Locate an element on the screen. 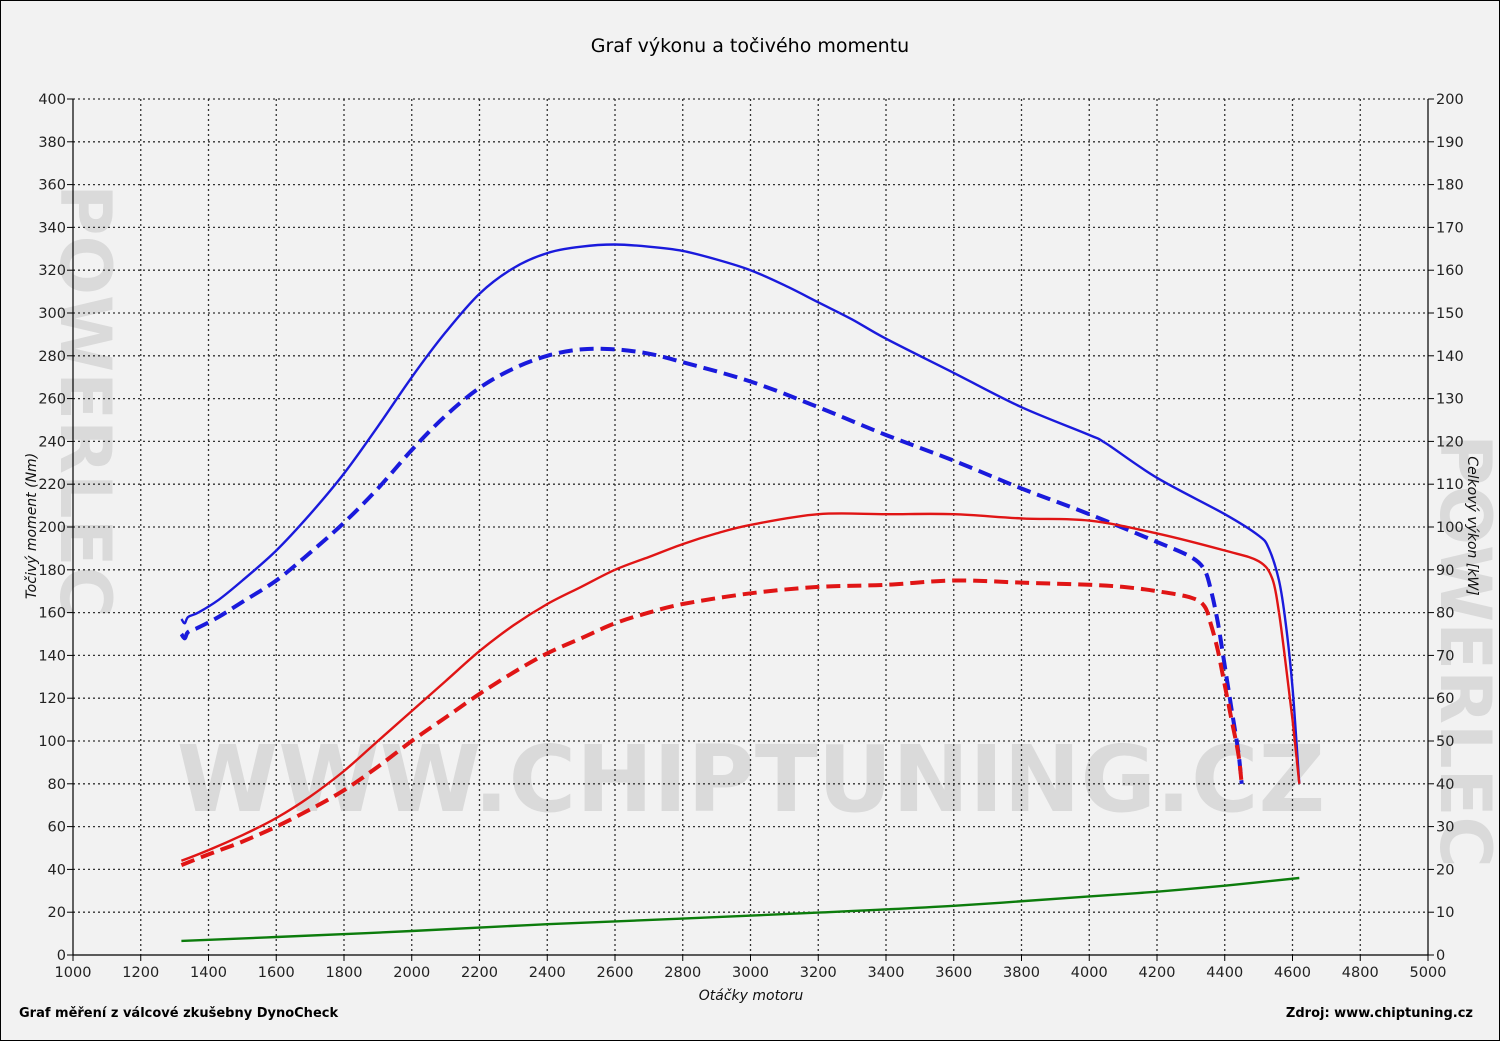  y-tick-label: 20 is located at coordinates (57, 913).